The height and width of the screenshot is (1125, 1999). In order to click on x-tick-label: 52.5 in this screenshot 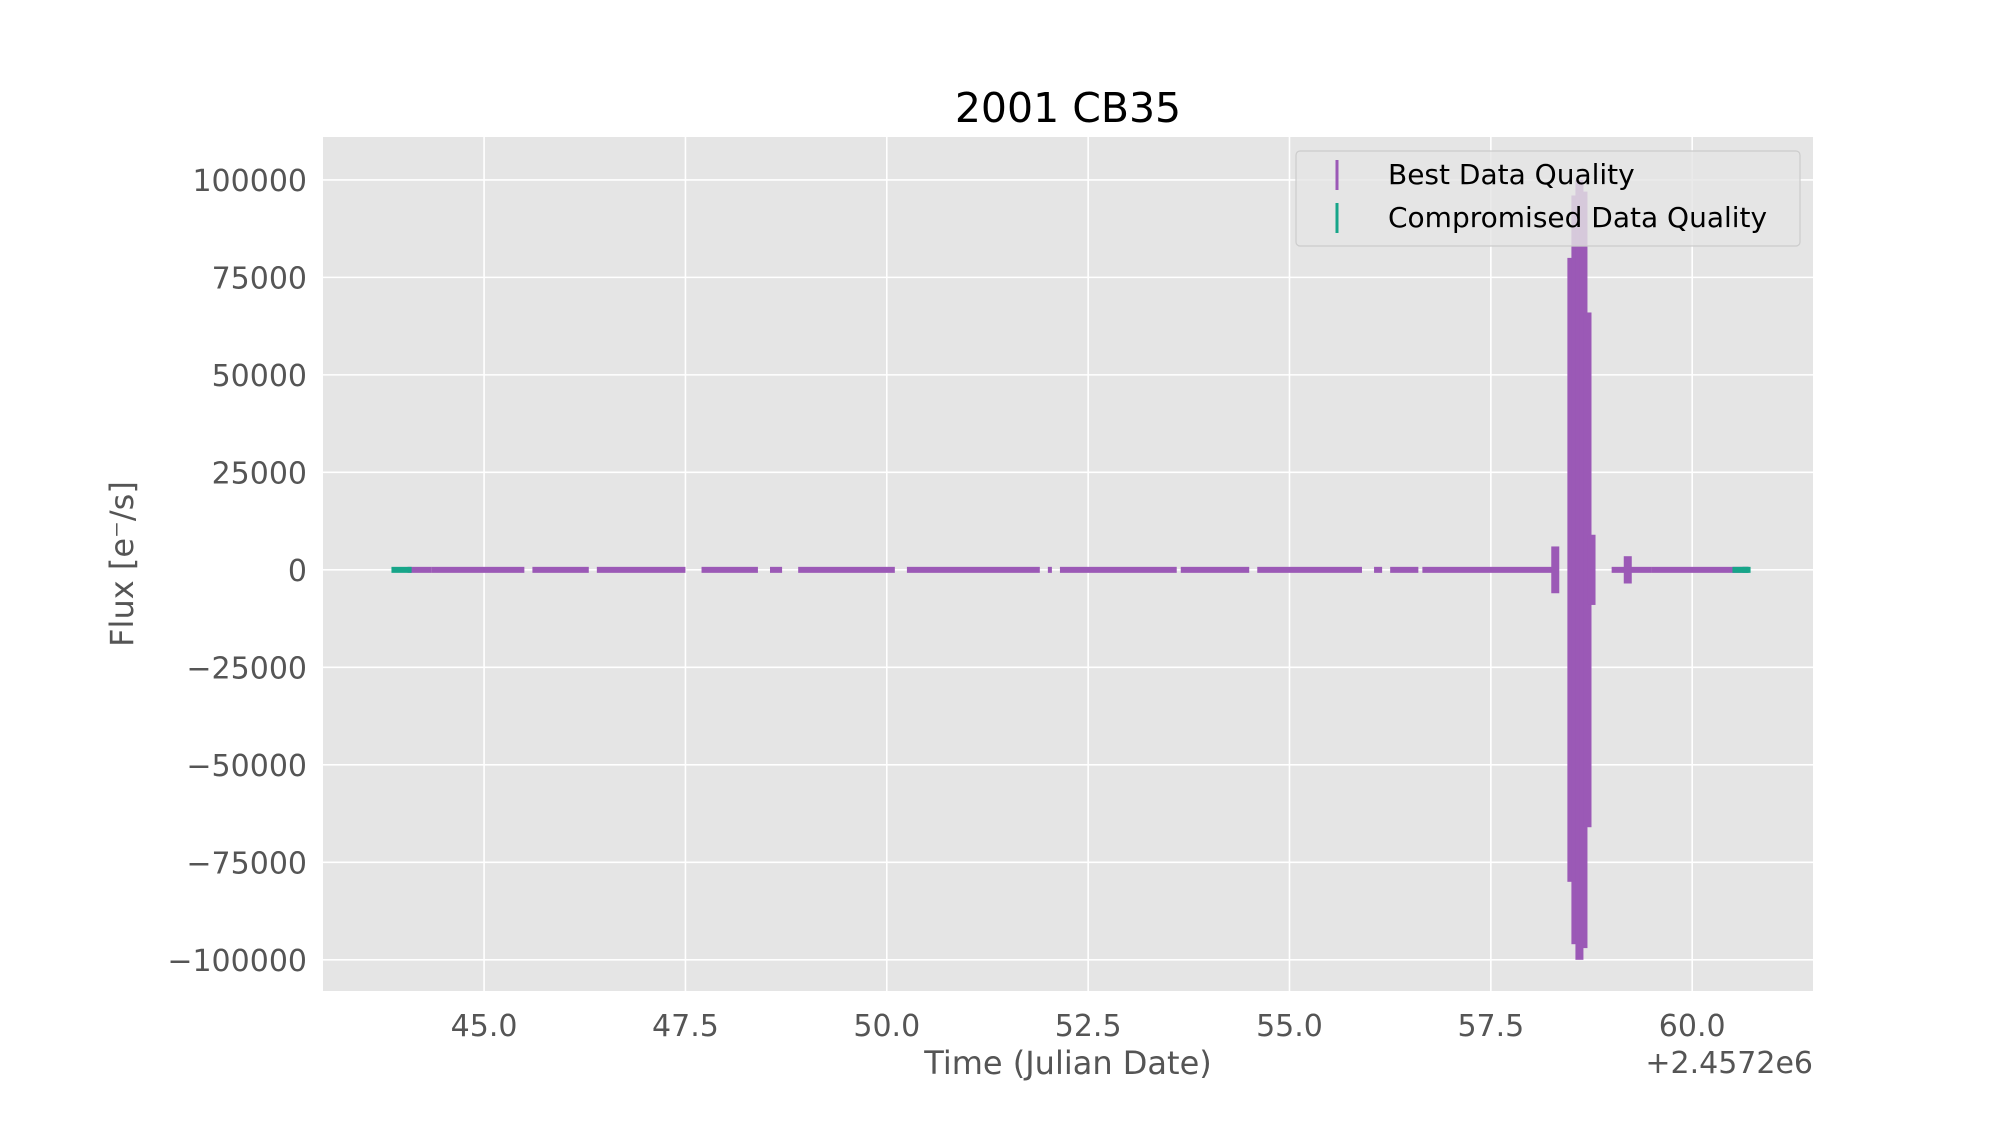, I will do `click(1088, 1026)`.